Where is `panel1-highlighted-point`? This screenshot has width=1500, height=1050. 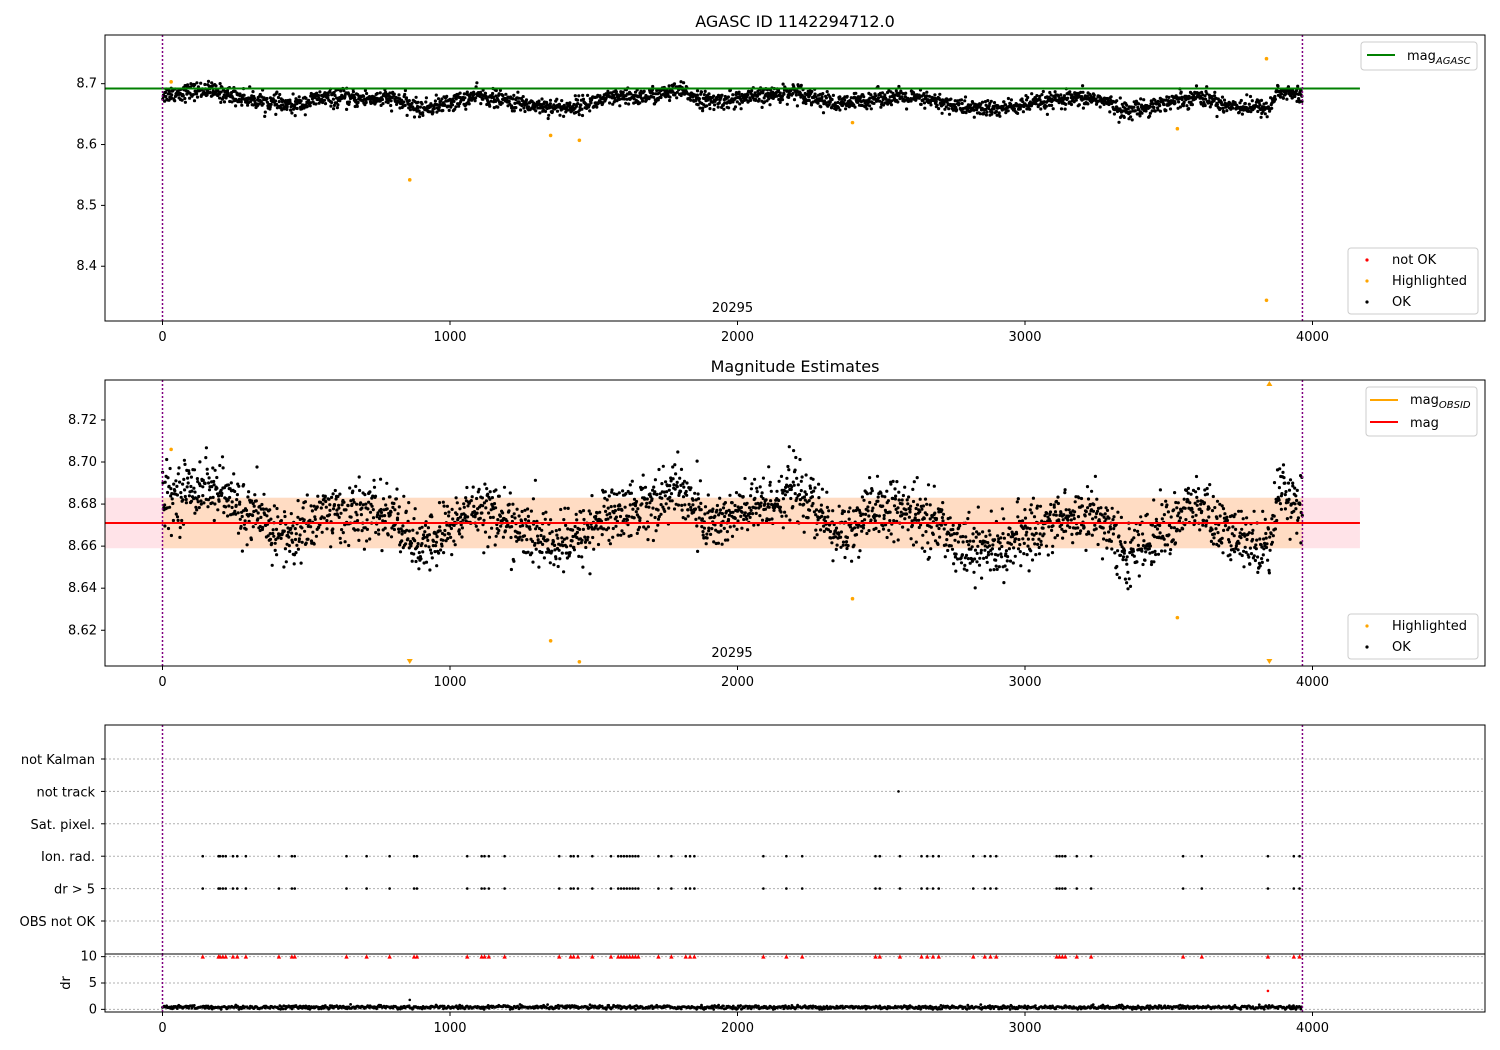
panel1-highlighted-point is located at coordinates (550, 135).